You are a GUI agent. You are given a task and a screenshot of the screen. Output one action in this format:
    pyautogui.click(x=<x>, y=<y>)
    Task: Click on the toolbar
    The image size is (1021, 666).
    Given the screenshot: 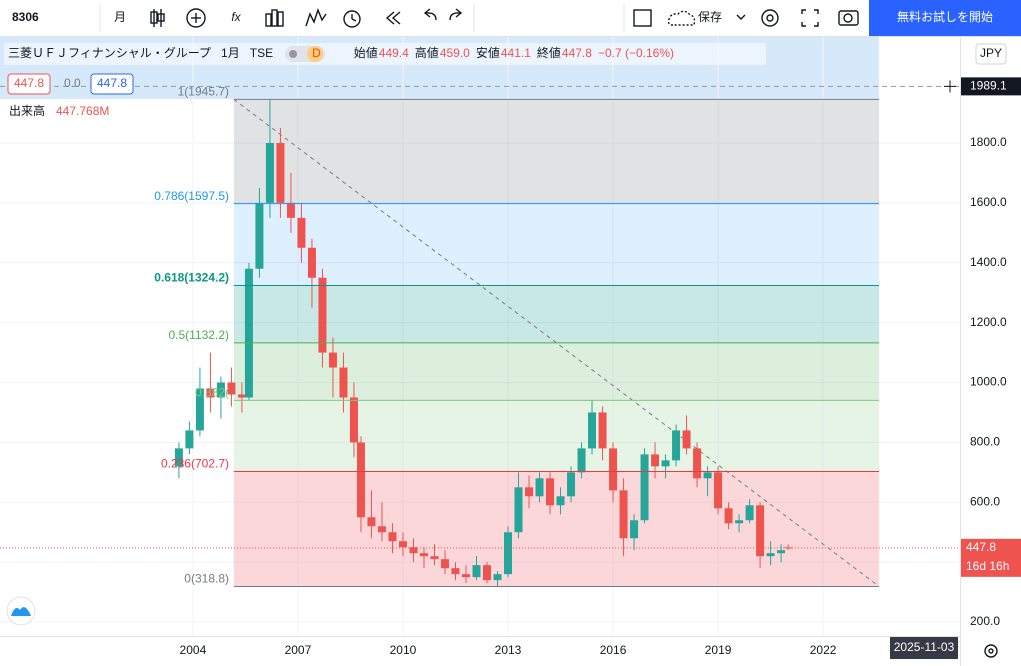 What is the action you would take?
    pyautogui.click(x=510, y=18)
    